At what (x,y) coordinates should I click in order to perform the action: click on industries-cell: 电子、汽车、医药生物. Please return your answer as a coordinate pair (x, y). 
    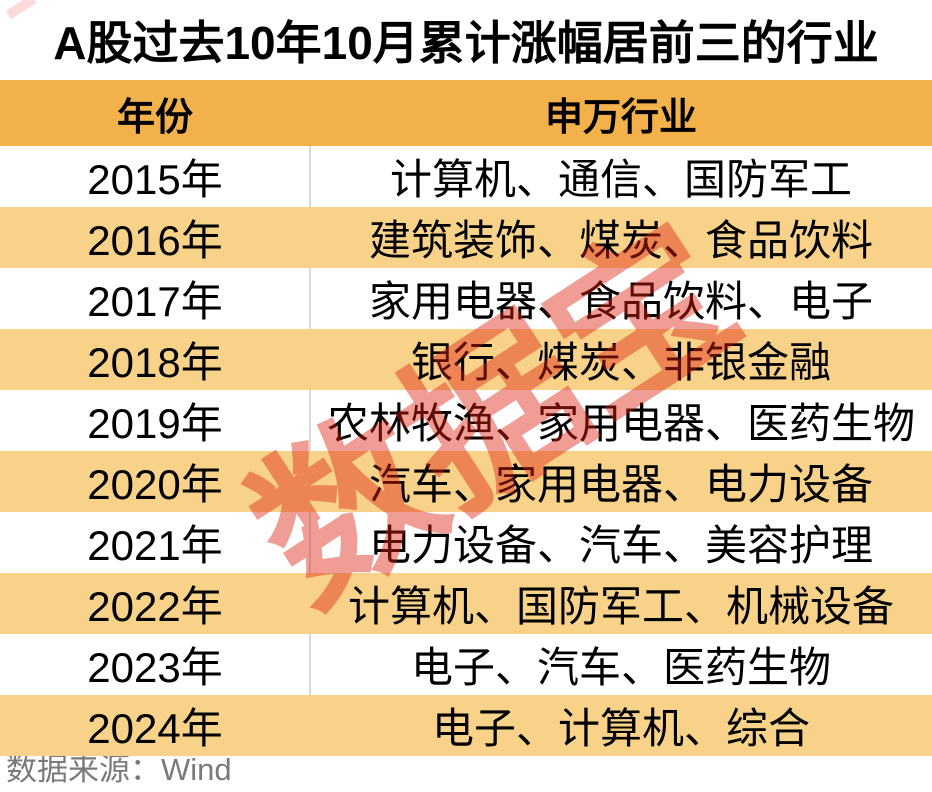
    Looking at the image, I should click on (620, 667).